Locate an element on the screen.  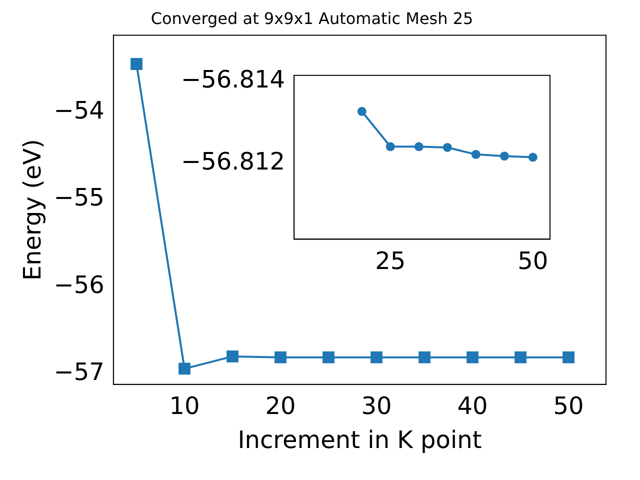
chart-title: Converged at 9x9x1 Automatic Mesh 25 is located at coordinates (312, 18).